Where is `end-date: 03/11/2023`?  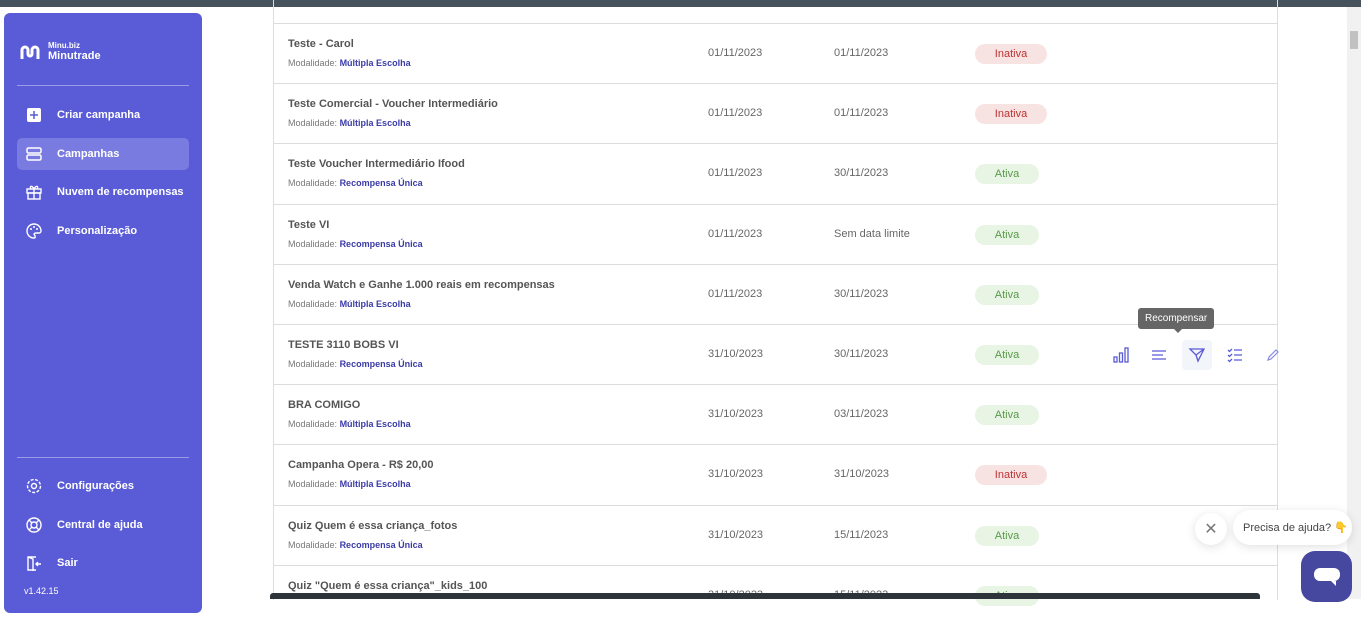
end-date: 03/11/2023 is located at coordinates (861, 414).